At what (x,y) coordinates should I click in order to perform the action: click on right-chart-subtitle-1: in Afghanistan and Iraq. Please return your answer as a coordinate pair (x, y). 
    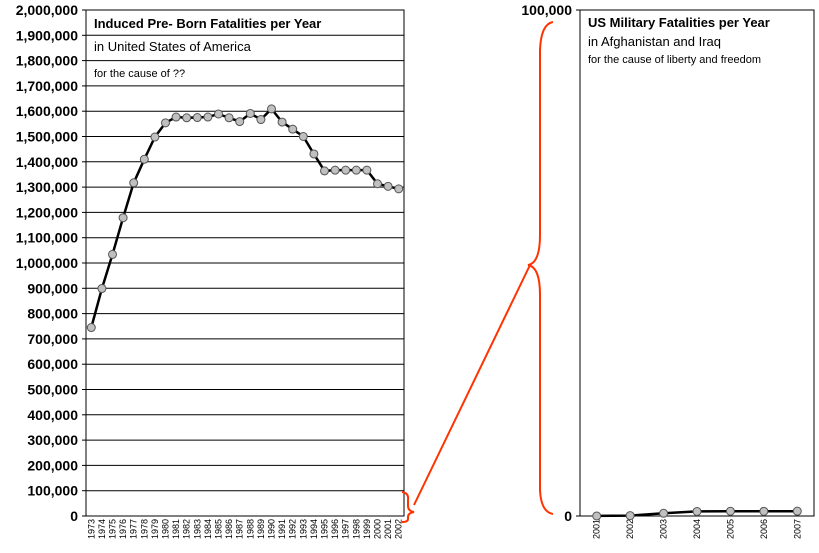
    Looking at the image, I should click on (654, 41).